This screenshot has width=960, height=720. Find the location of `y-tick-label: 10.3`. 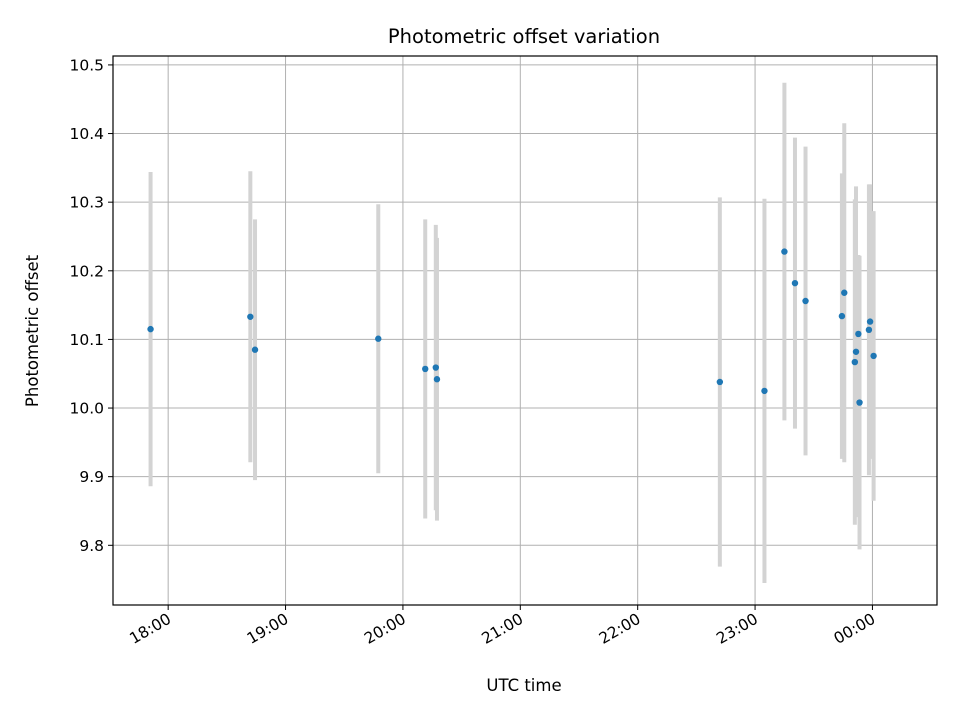

y-tick-label: 10.3 is located at coordinates (86, 203).